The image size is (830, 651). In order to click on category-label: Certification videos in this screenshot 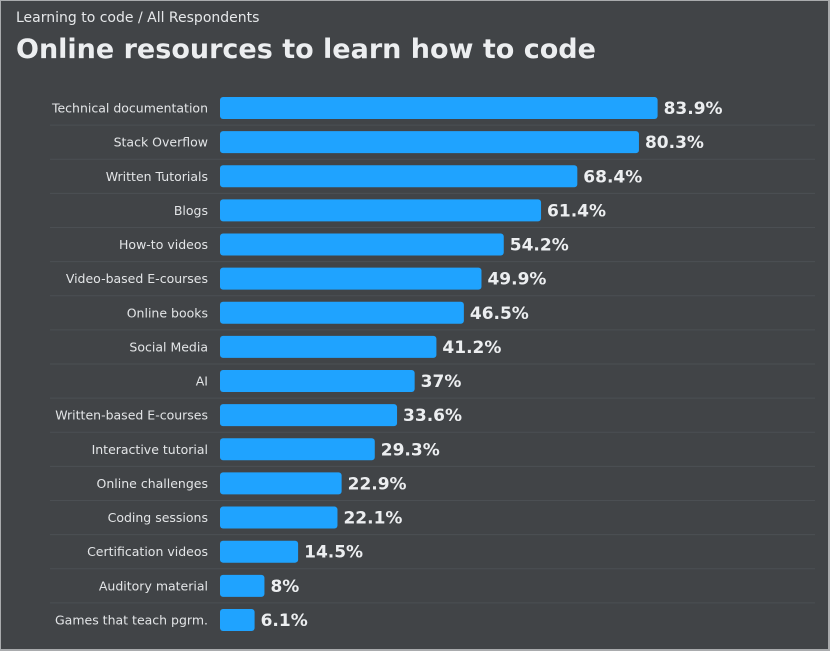, I will do `click(147, 551)`.